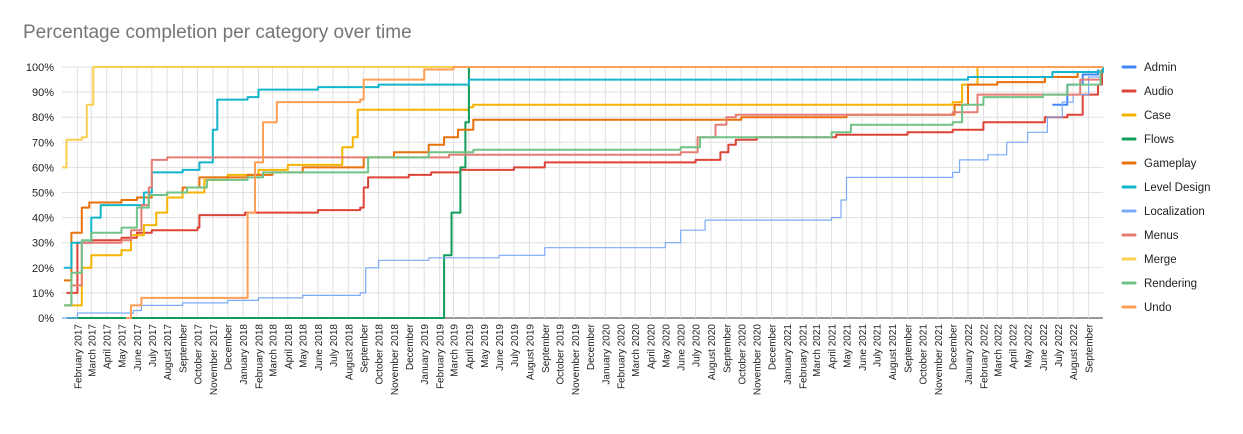 Image resolution: width=1243 pixels, height=434 pixels. What do you see at coordinates (712, 352) in the screenshot?
I see `x-tick-label: August 2020` at bounding box center [712, 352].